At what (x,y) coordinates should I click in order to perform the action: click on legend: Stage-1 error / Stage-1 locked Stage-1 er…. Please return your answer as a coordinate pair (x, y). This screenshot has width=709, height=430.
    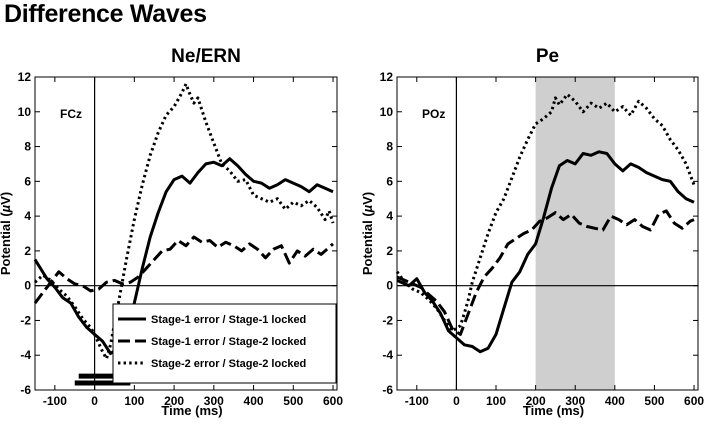
    Looking at the image, I should click on (224, 343).